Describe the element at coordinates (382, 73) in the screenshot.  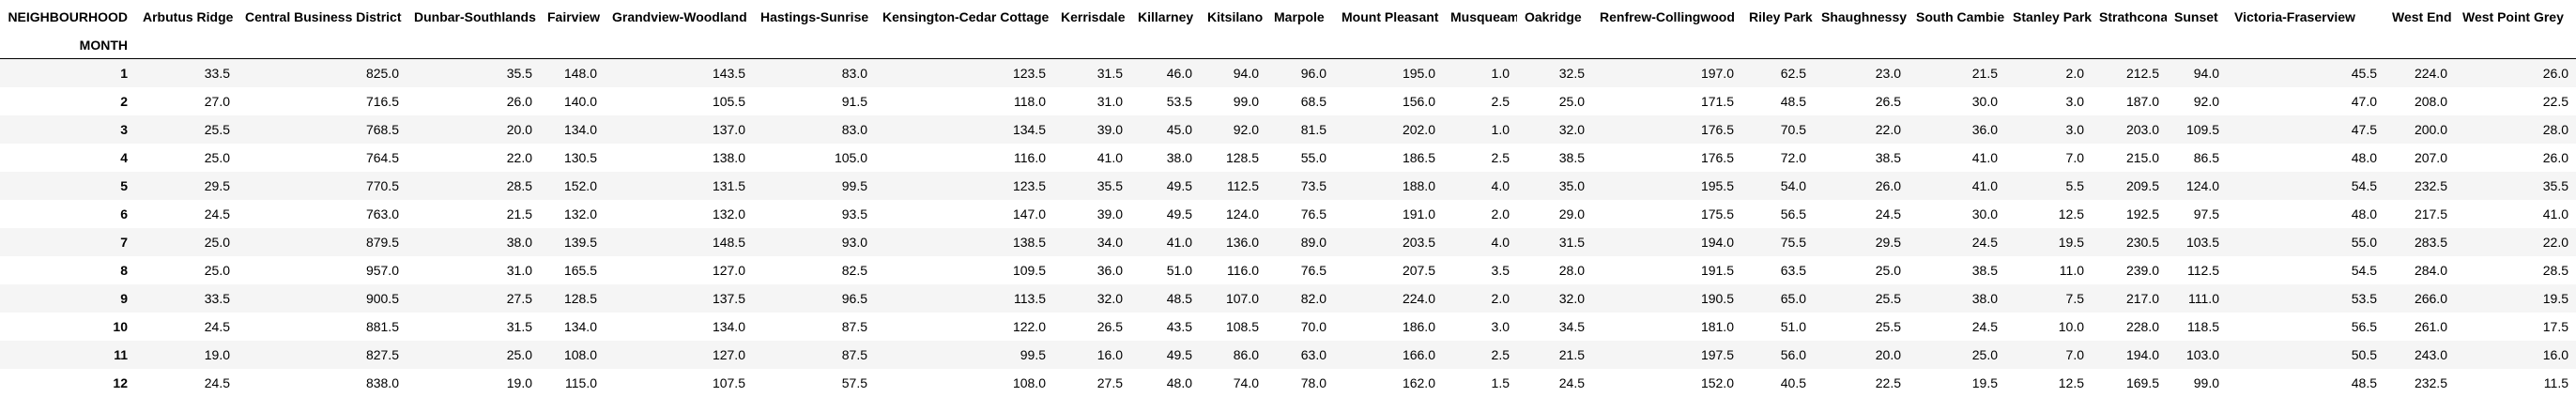
I see `table-cell: 825.0` at that location.